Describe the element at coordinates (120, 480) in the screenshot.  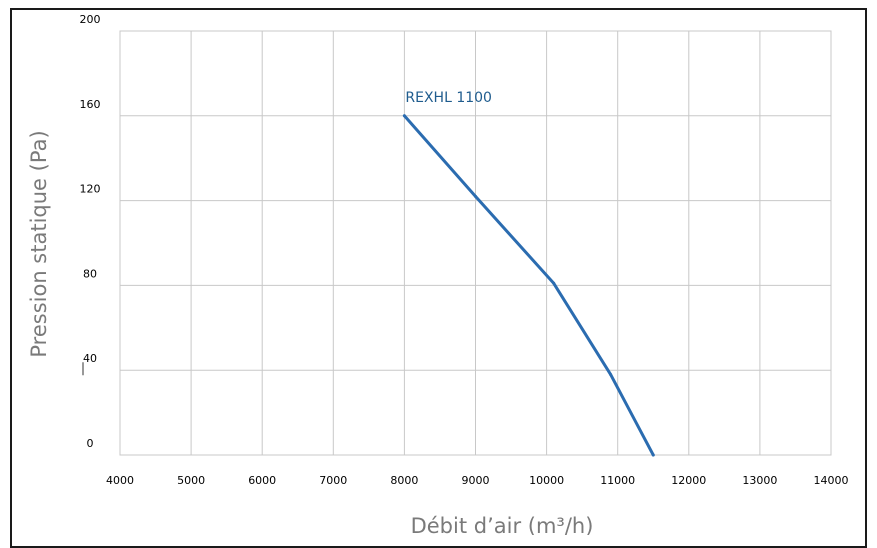
I see `x-tick-label: 4000` at that location.